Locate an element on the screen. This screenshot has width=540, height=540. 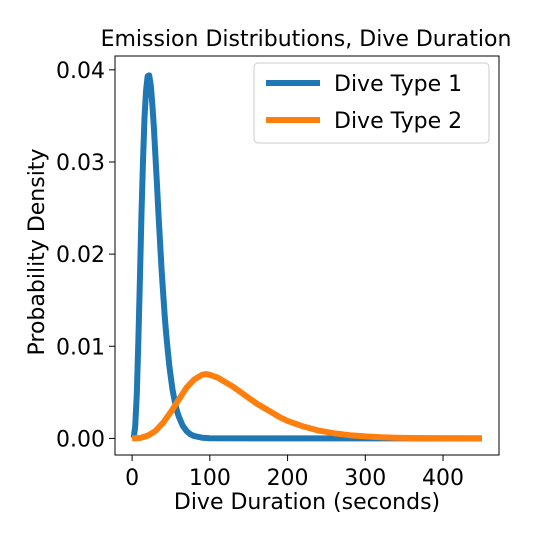
y-tick-label: 0.01 is located at coordinates (80, 347).